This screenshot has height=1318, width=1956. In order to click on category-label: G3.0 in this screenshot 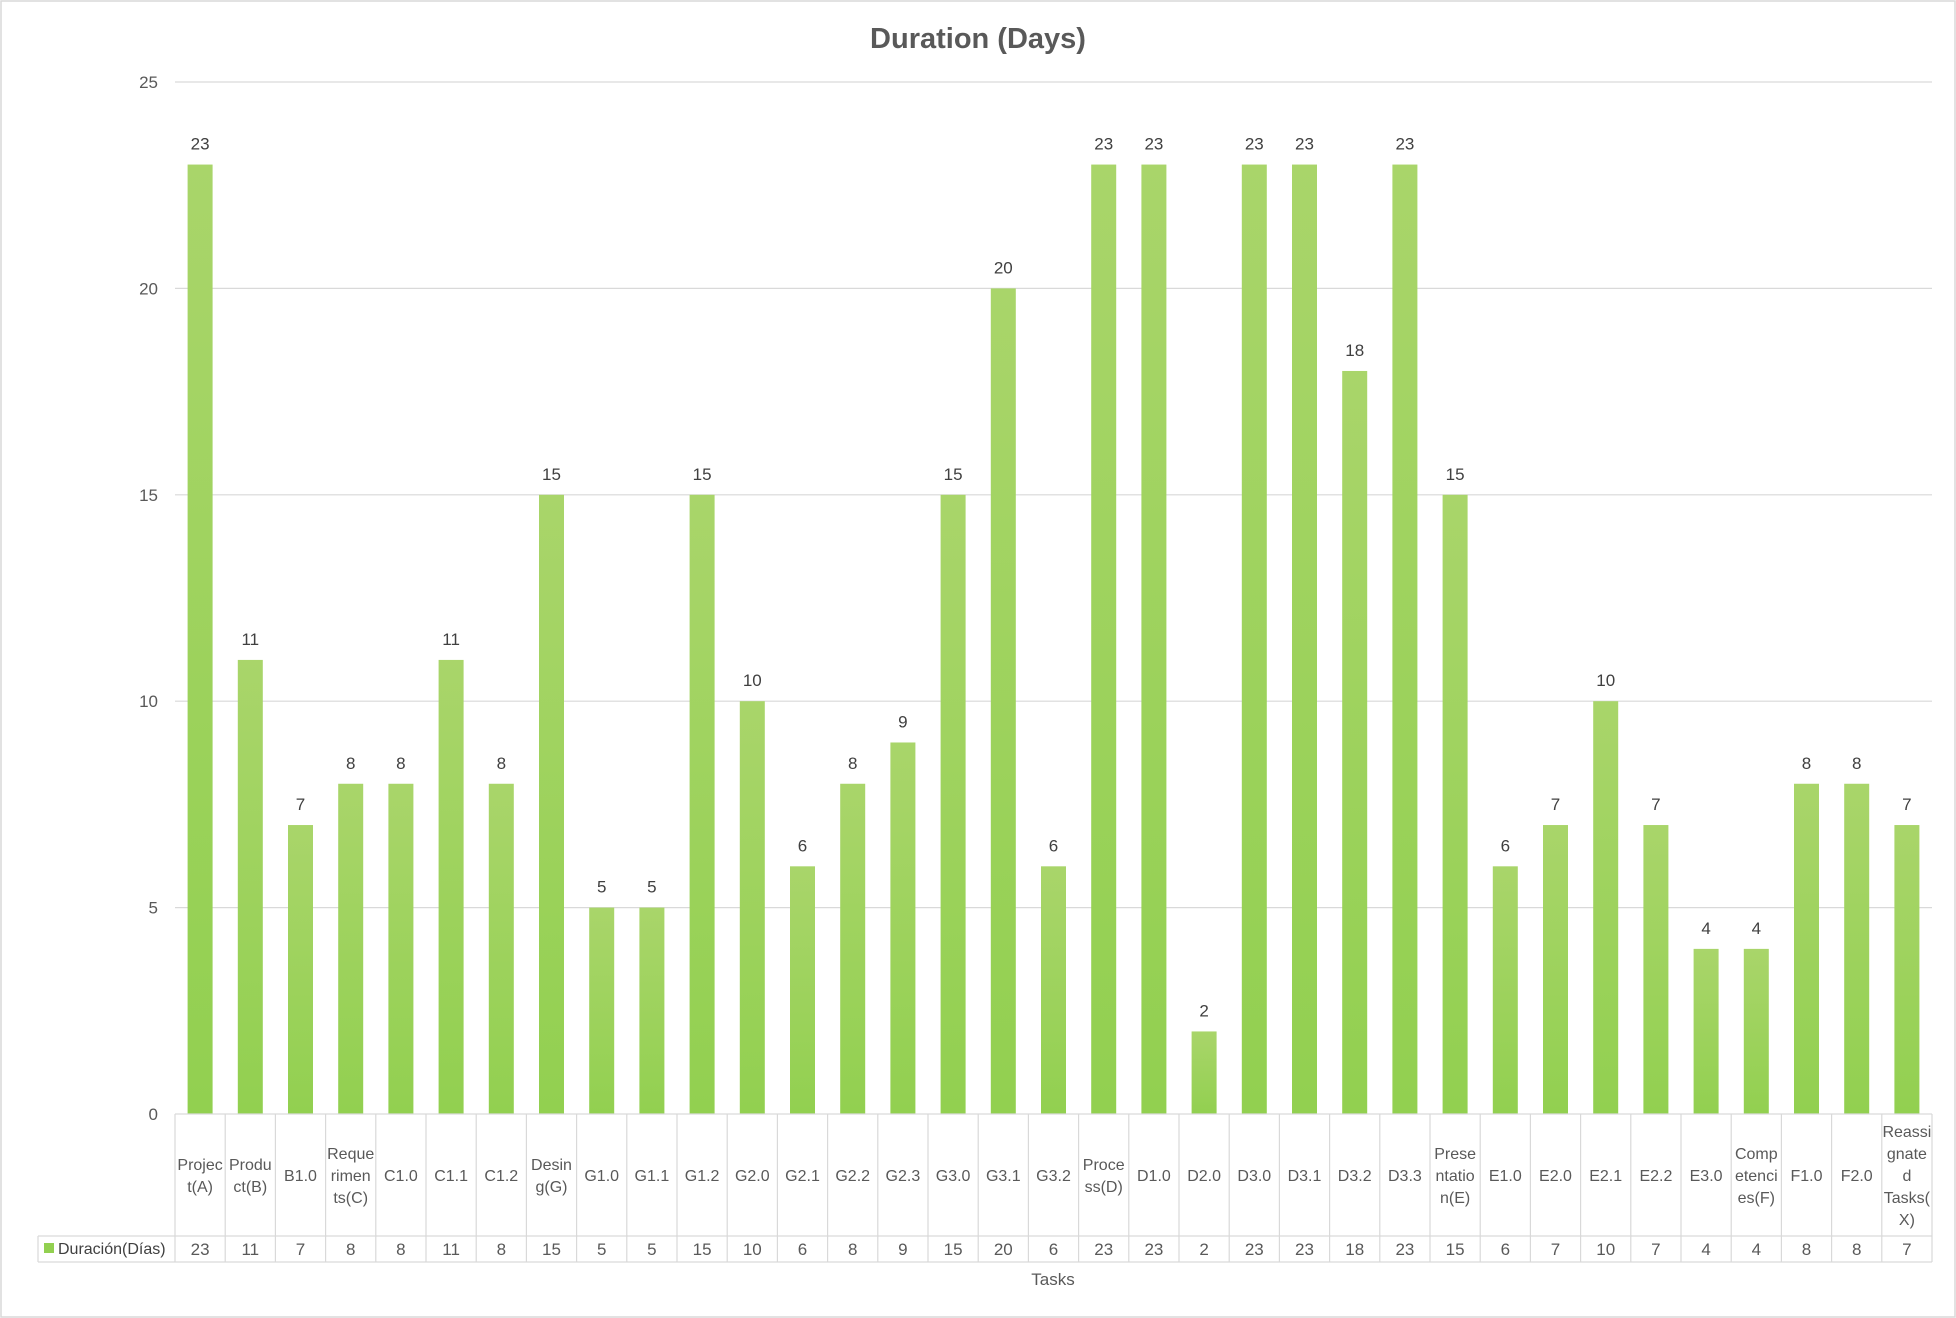, I will do `click(953, 1176)`.